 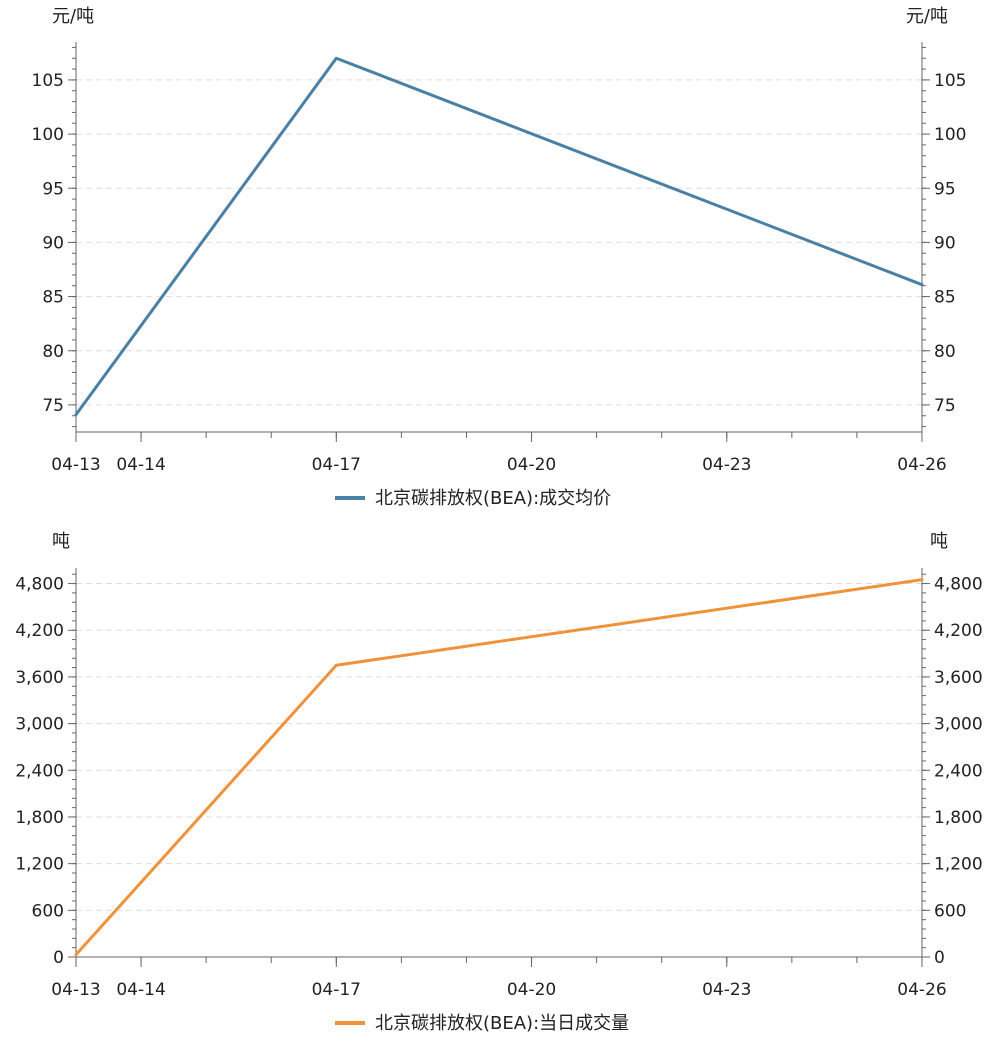 What do you see at coordinates (53, 243) in the screenshot?
I see `y-tick-label-left: 90` at bounding box center [53, 243].